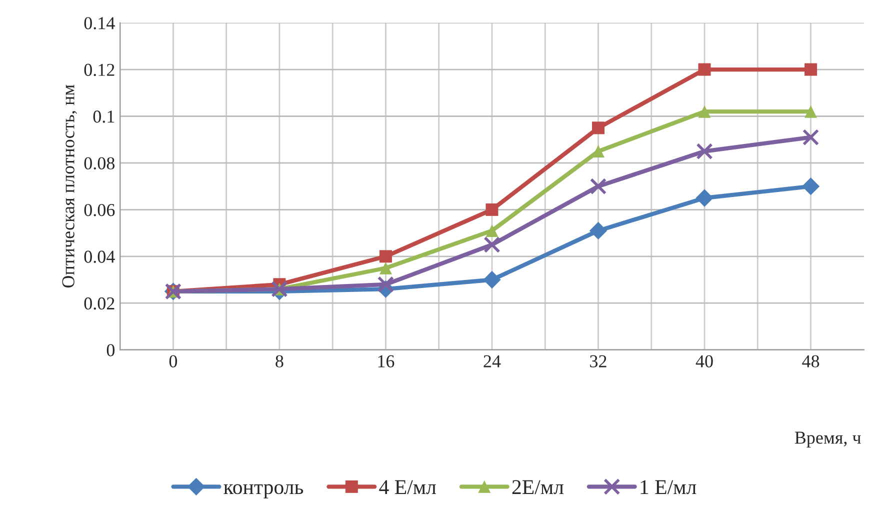 The width and height of the screenshot is (870, 507). I want to click on x-axis-title: Время, ч, so click(827, 440).